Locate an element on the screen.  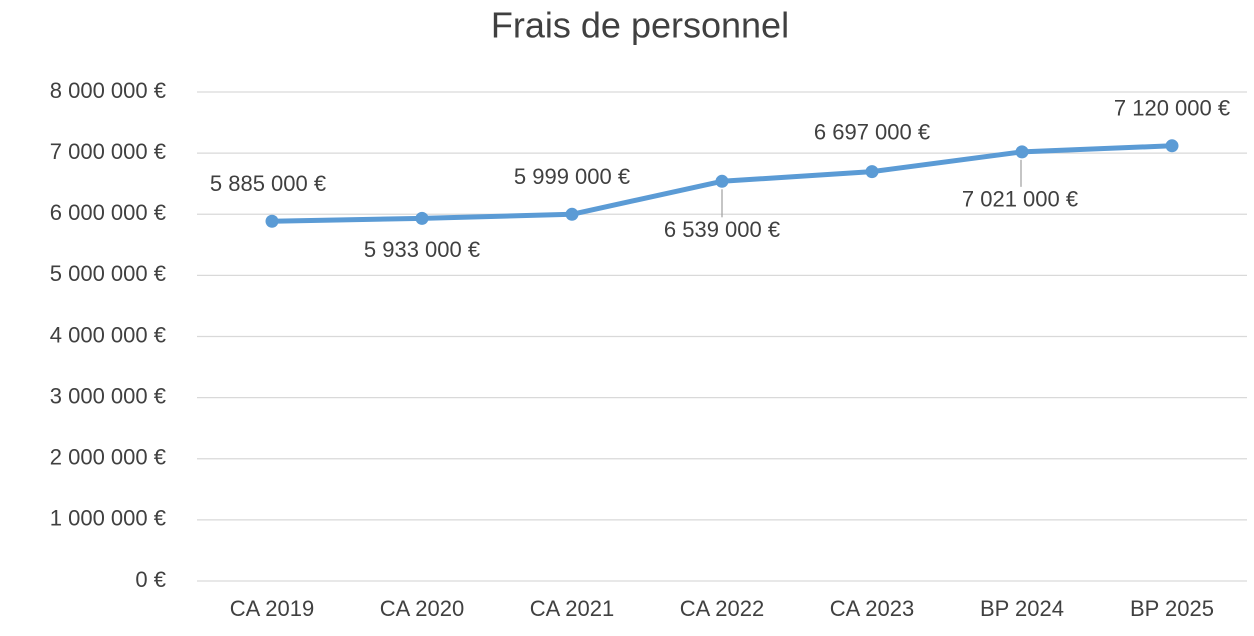
data-label: 5 933 000 € is located at coordinates (422, 249).